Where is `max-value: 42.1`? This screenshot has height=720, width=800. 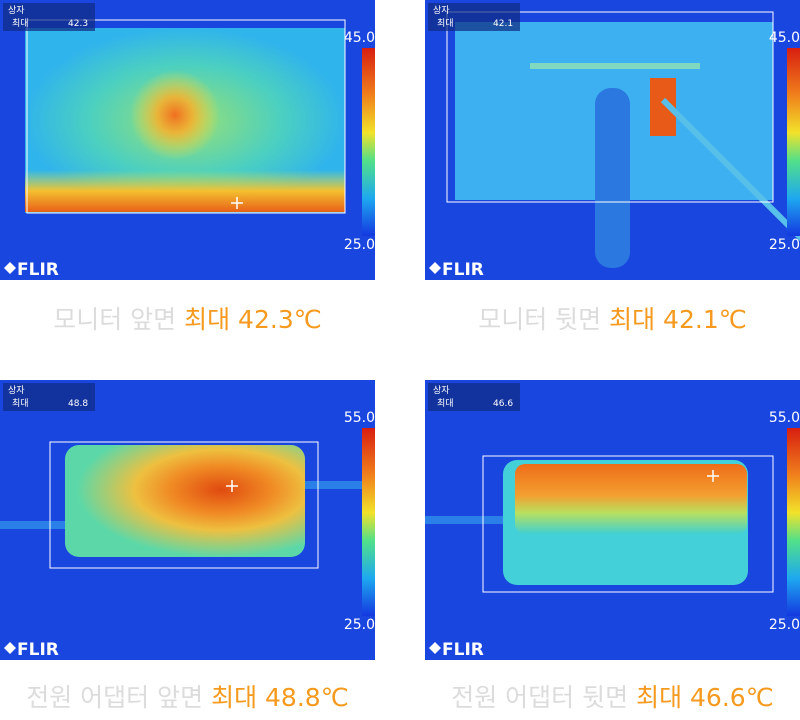
max-value: 42.1 is located at coordinates (503, 24).